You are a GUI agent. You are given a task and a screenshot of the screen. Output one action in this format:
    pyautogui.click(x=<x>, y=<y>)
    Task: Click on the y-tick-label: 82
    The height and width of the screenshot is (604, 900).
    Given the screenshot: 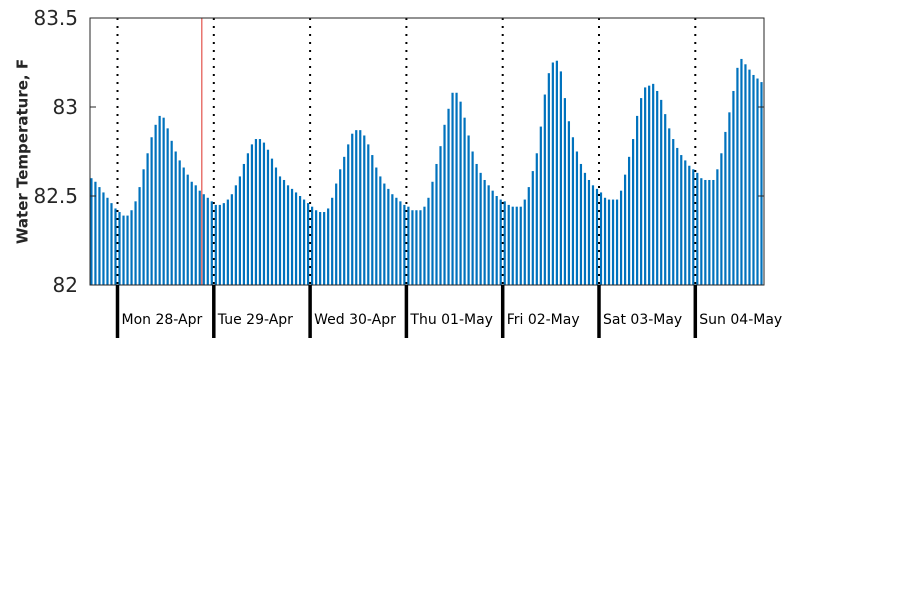 What is the action you would take?
    pyautogui.click(x=65, y=285)
    